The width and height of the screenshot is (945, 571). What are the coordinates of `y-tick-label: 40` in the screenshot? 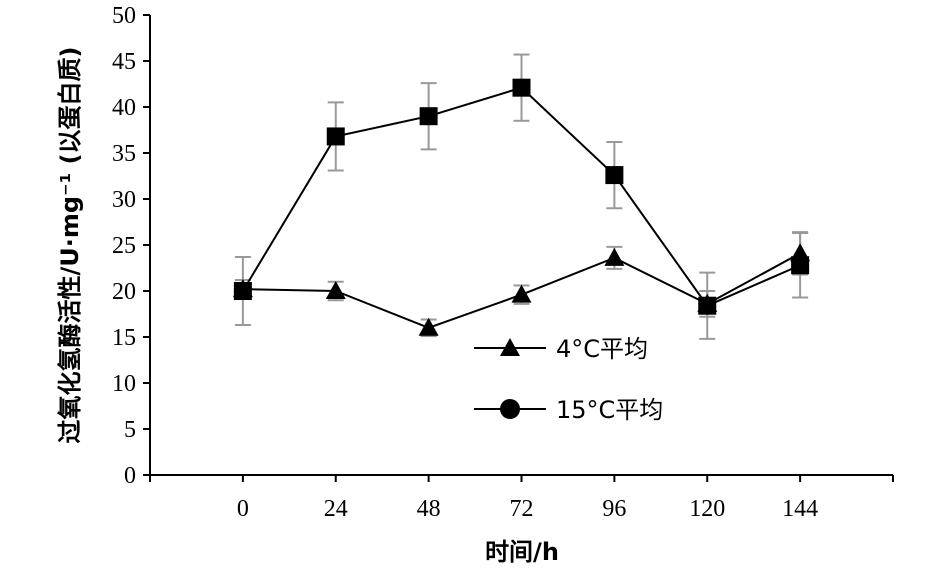 It's located at (124, 108).